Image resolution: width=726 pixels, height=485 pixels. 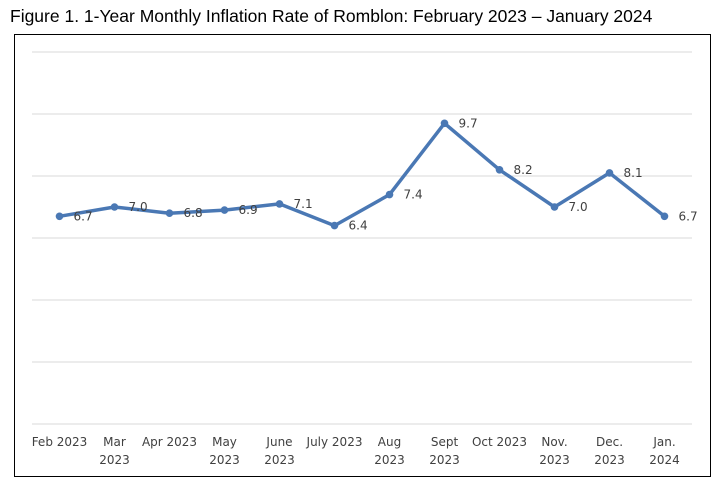 I want to click on data-label: 6.9, so click(x=248, y=210).